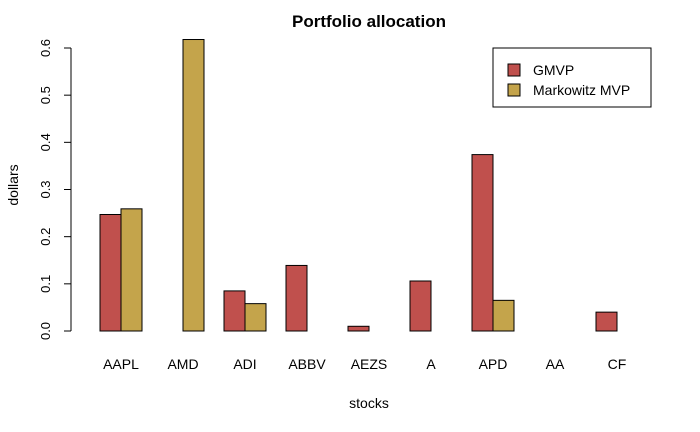 The width and height of the screenshot is (700, 432). What do you see at coordinates (45, 284) in the screenshot?
I see `y-tick-label-1: 0.1` at bounding box center [45, 284].